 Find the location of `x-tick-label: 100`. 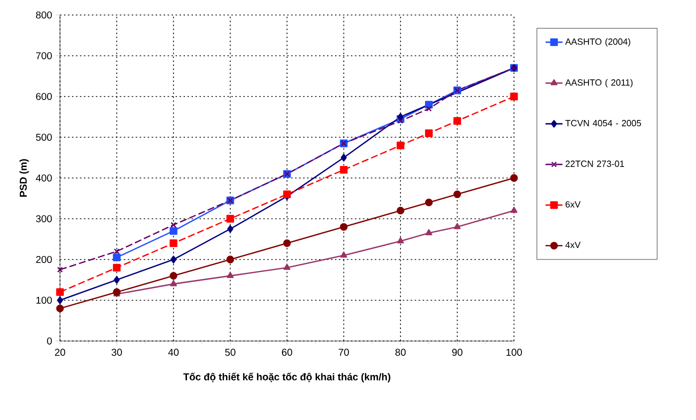

x-tick-label: 100 is located at coordinates (514, 352).